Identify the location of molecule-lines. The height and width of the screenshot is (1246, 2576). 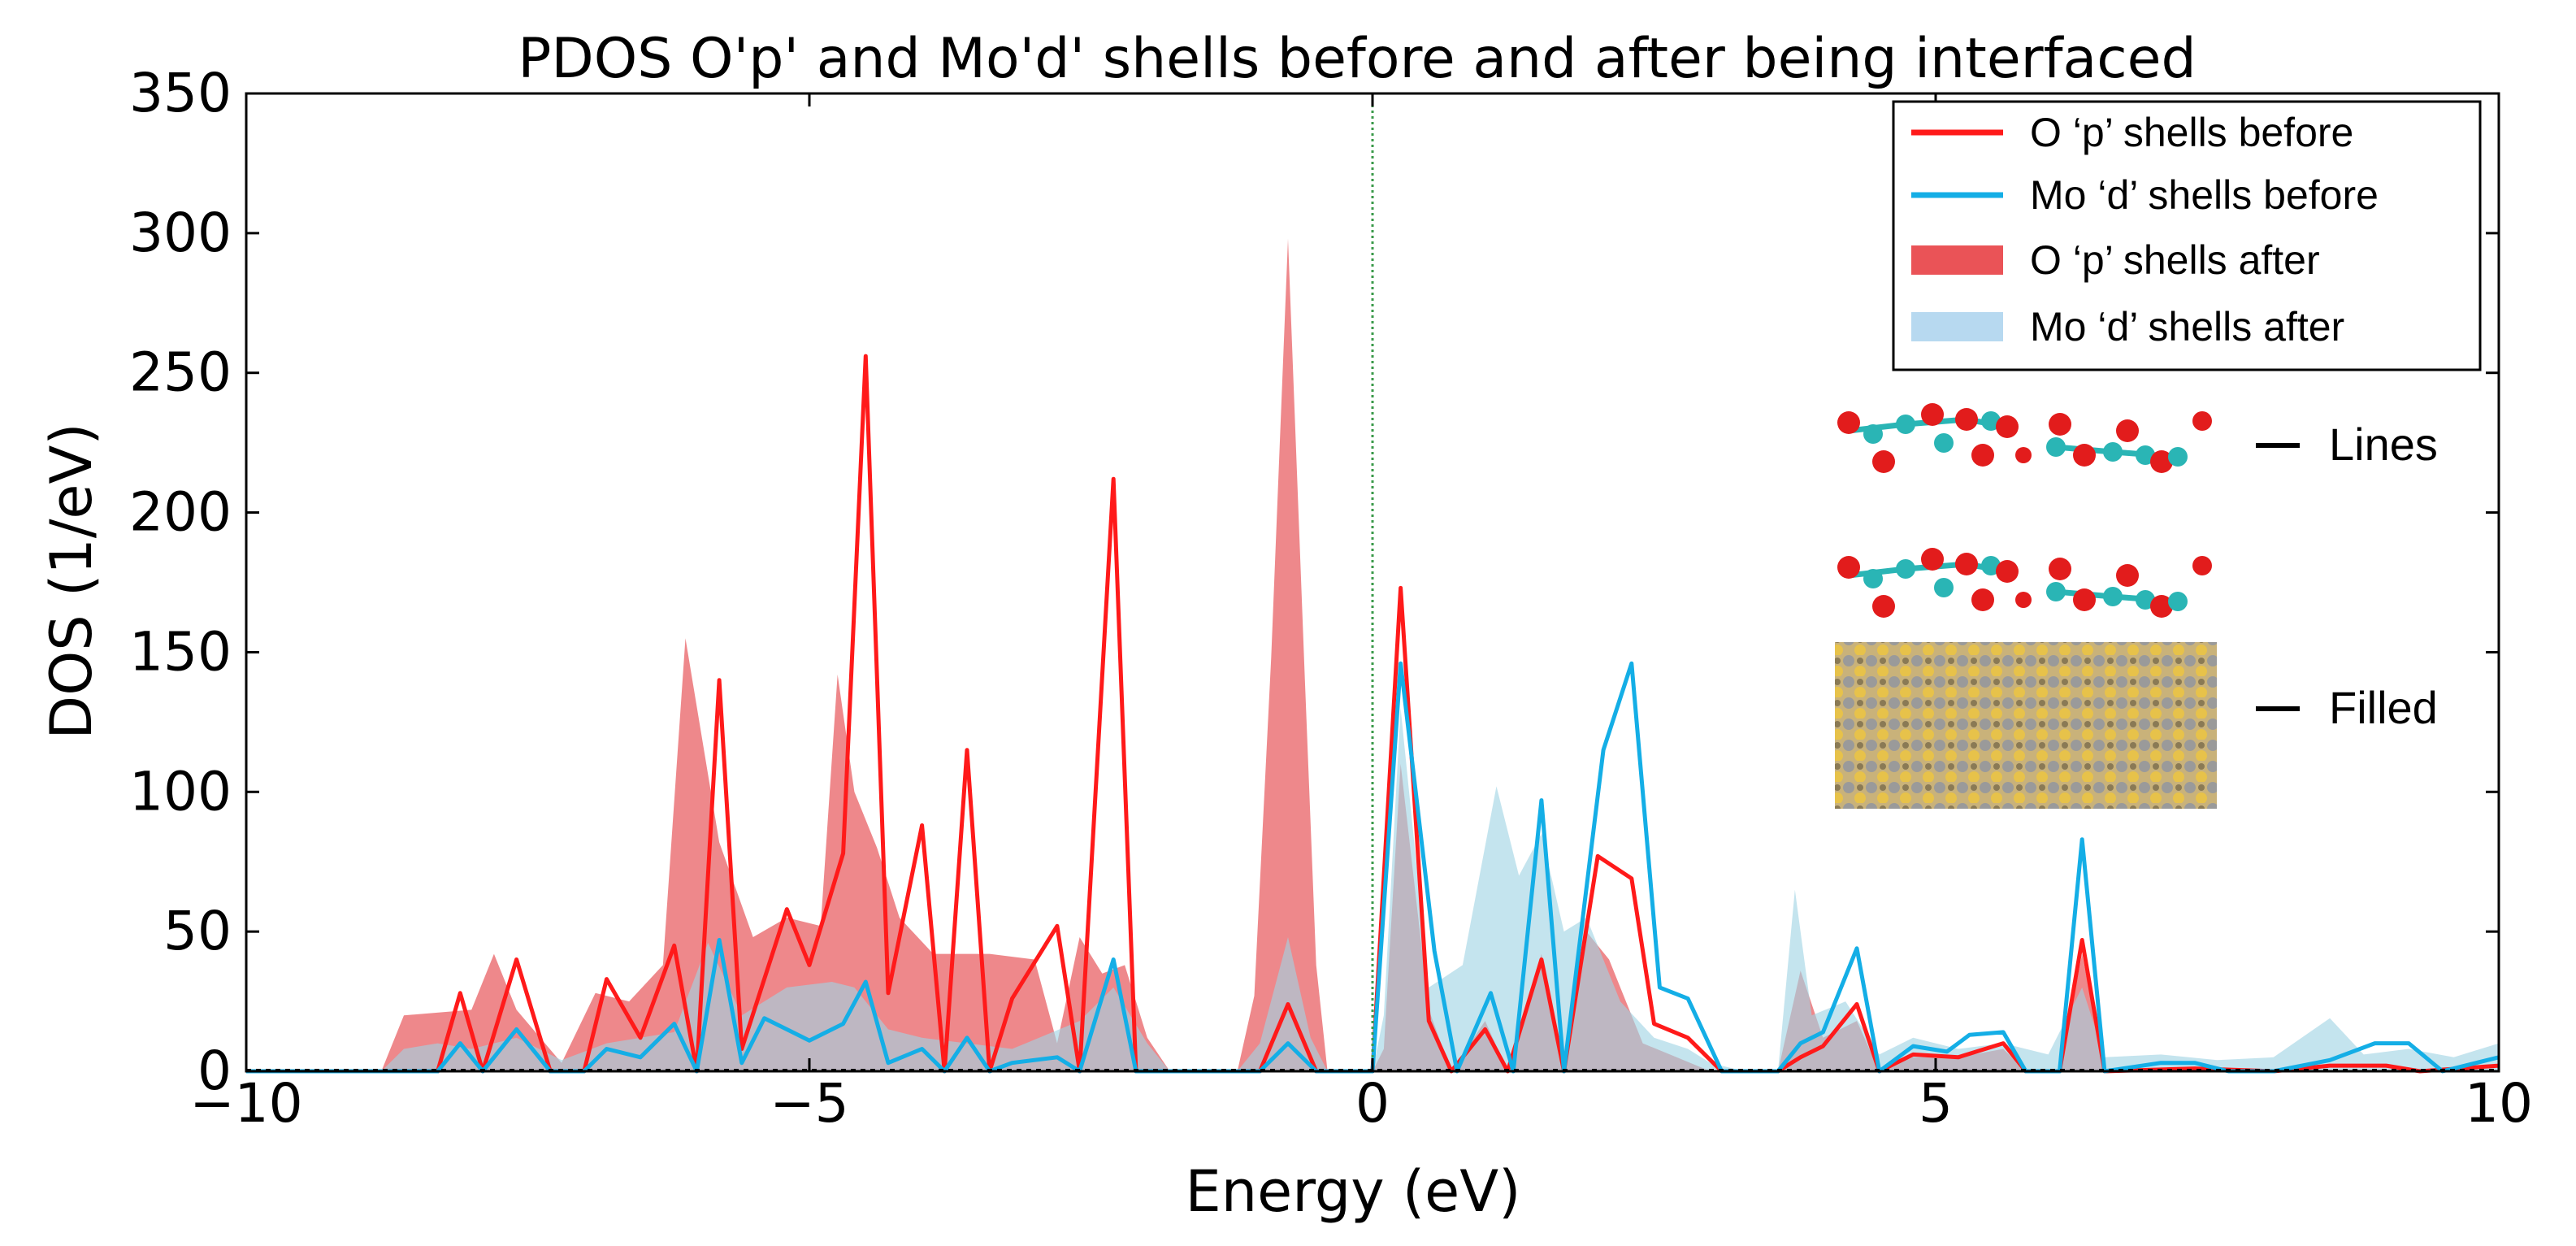
(2025, 438).